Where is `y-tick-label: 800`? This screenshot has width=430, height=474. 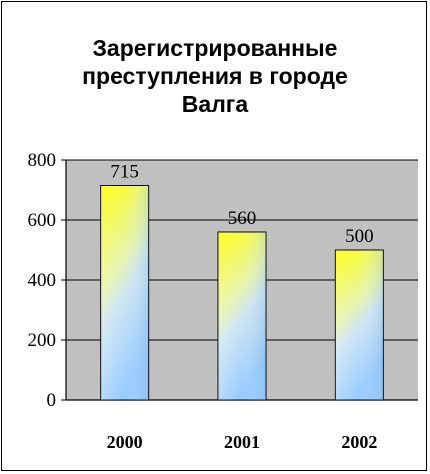 y-tick-label: 800 is located at coordinates (42, 160).